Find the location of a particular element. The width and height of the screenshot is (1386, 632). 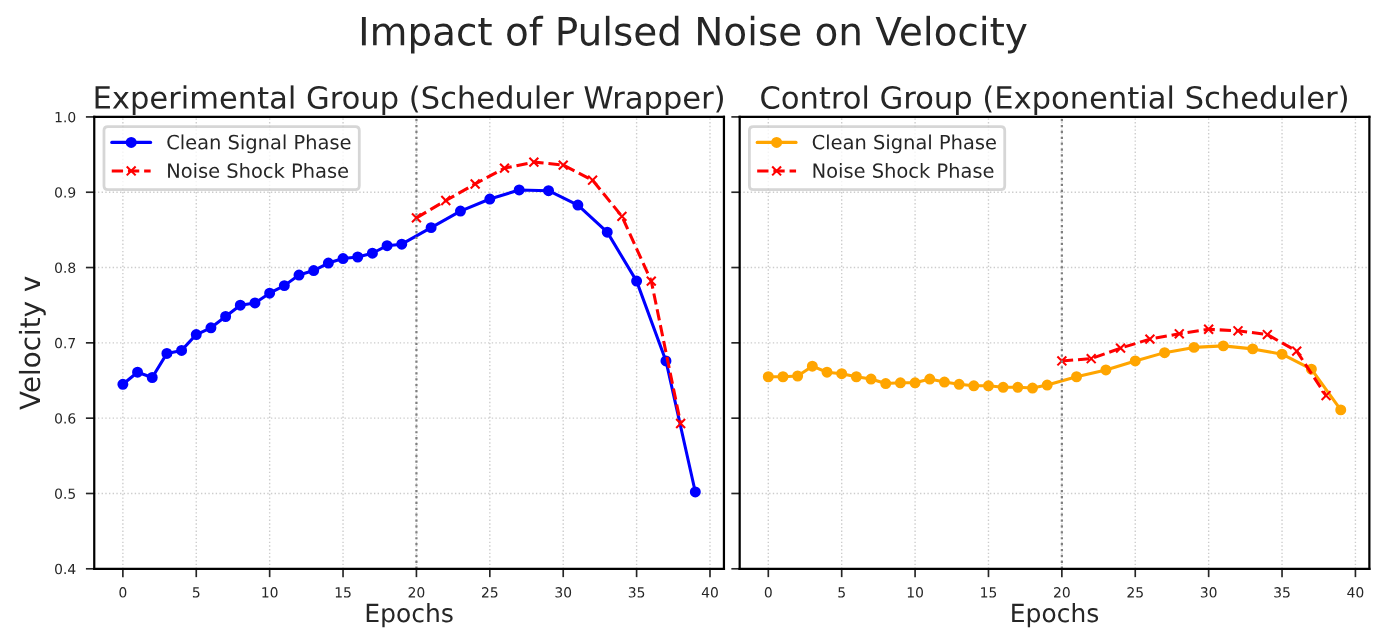

chart-title: Experimental Group (Scheduler Wrapper) is located at coordinates (409, 100).